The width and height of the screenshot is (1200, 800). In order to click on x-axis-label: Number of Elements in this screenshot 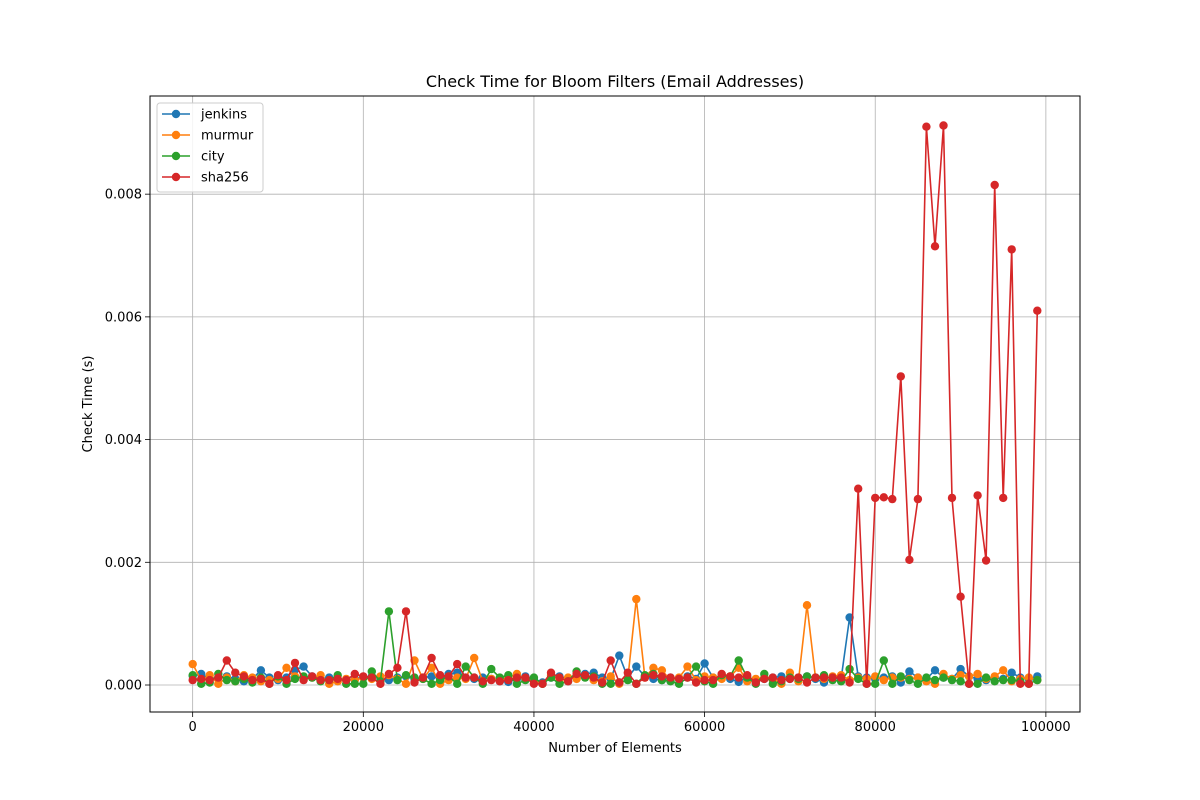, I will do `click(615, 748)`.